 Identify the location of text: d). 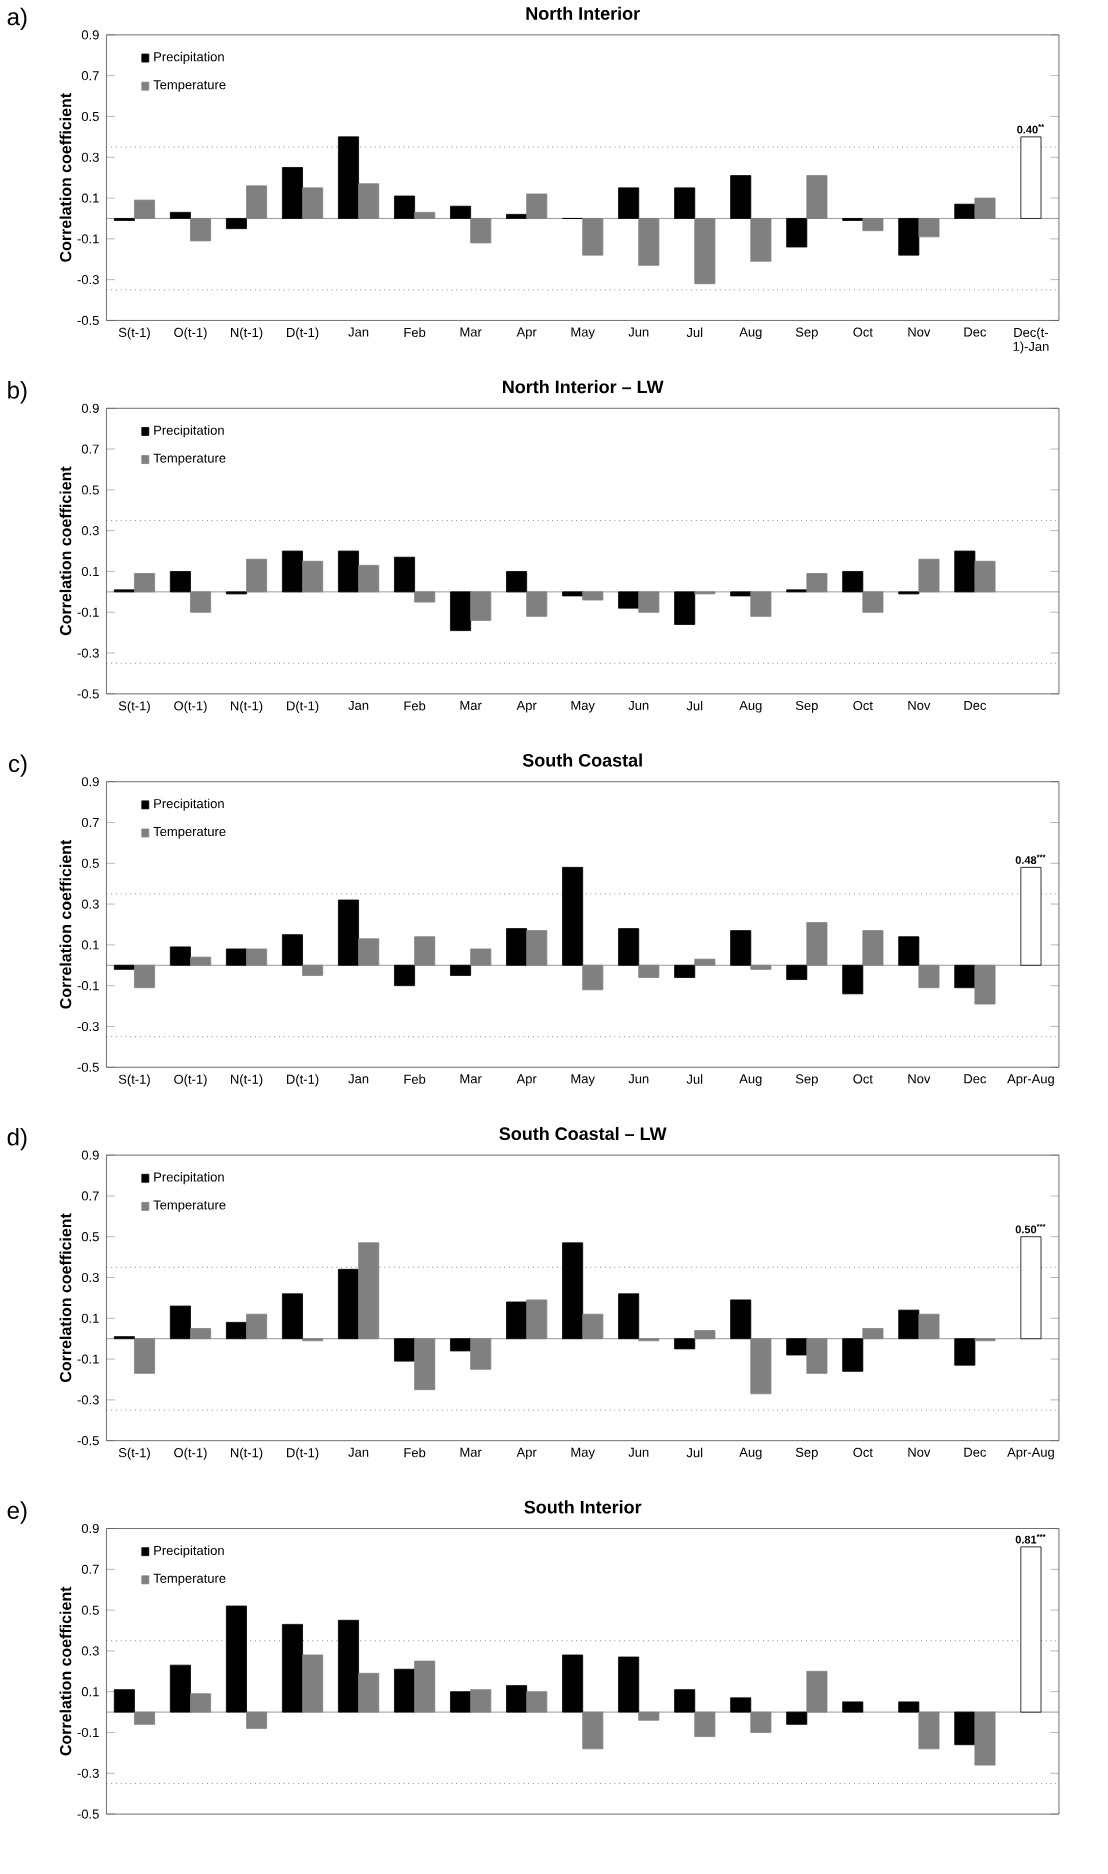
(17, 1139).